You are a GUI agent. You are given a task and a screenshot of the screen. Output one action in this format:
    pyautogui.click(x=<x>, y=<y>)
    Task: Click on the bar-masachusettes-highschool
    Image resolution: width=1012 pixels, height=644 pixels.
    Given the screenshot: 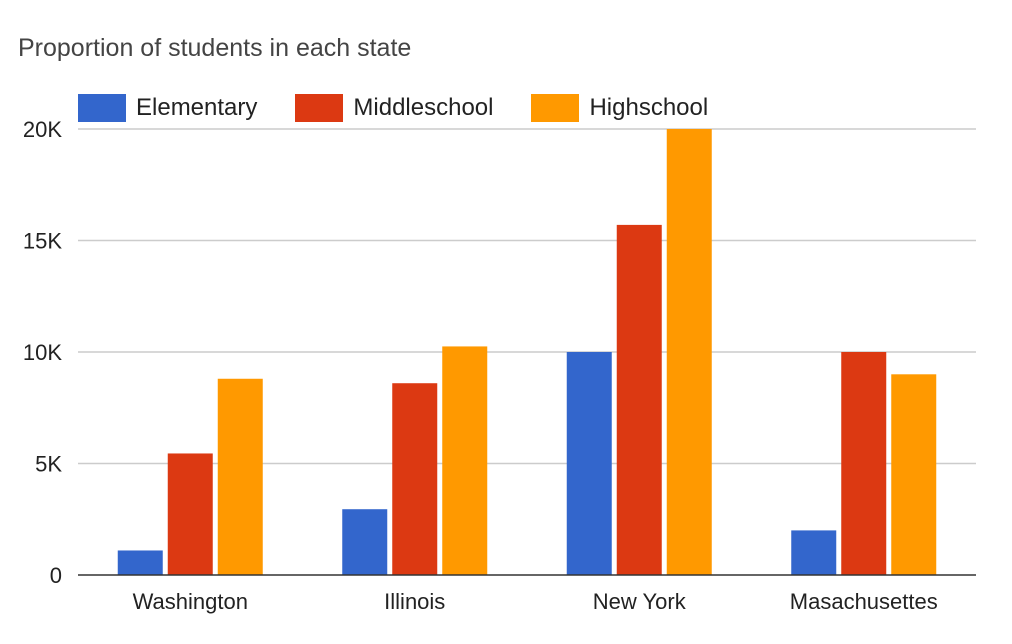 What is the action you would take?
    pyautogui.click(x=914, y=474)
    